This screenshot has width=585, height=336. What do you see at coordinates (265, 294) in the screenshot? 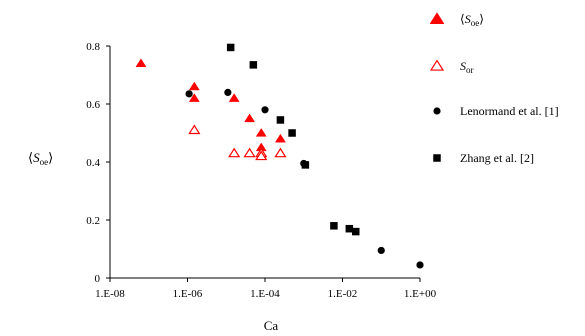
I see `x-tick-label: 1.E-04` at bounding box center [265, 294].